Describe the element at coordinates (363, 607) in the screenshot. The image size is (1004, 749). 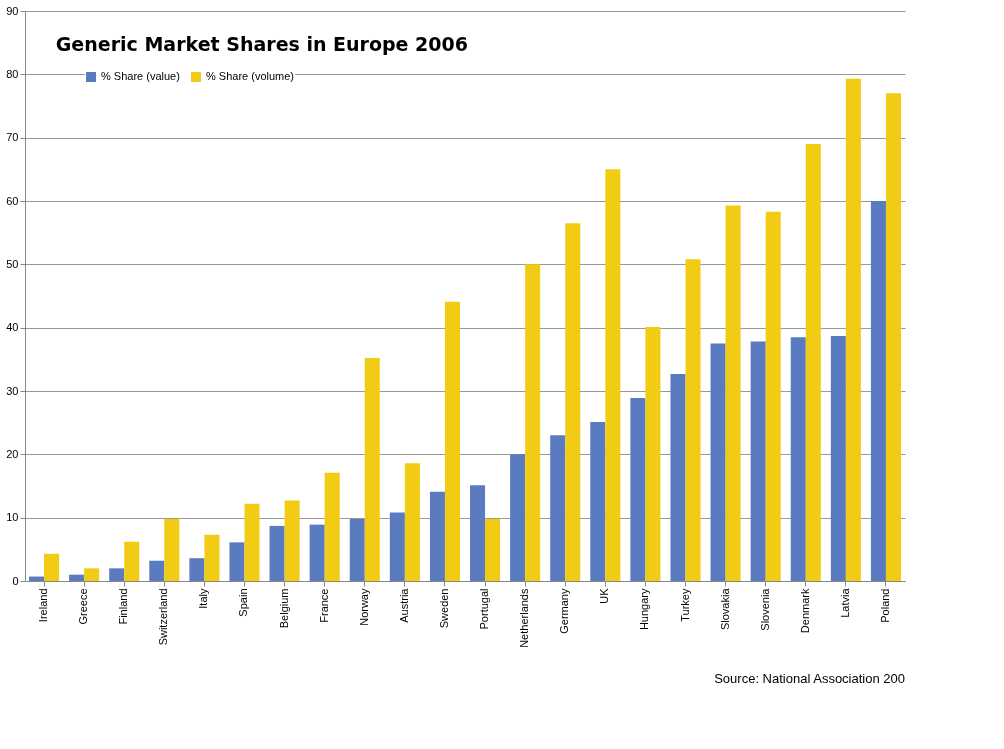
I see `x-tick-label: Norway` at that location.